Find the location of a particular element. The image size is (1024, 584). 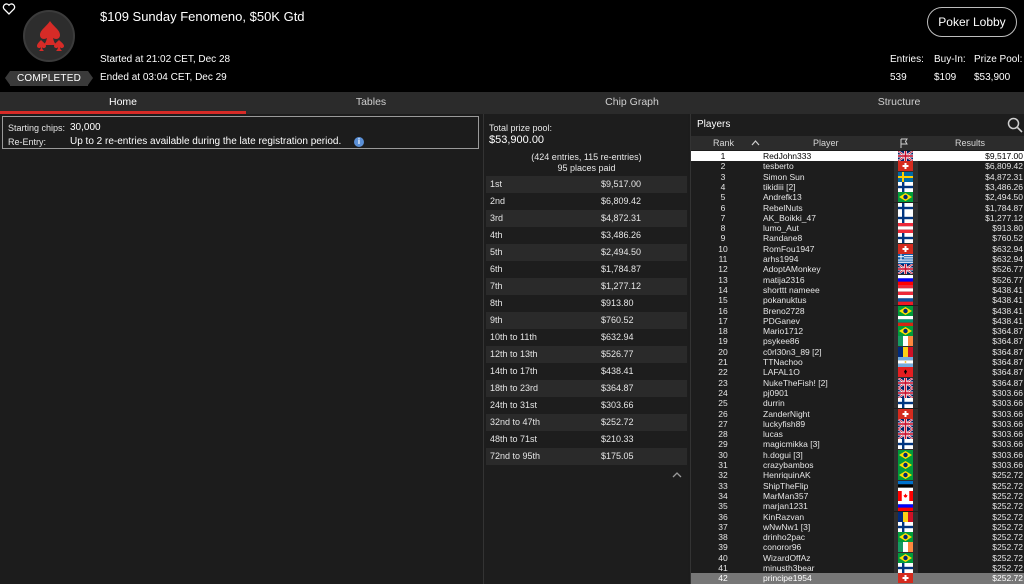

player-row: 9 Randane8 $760.52 is located at coordinates (857, 238).